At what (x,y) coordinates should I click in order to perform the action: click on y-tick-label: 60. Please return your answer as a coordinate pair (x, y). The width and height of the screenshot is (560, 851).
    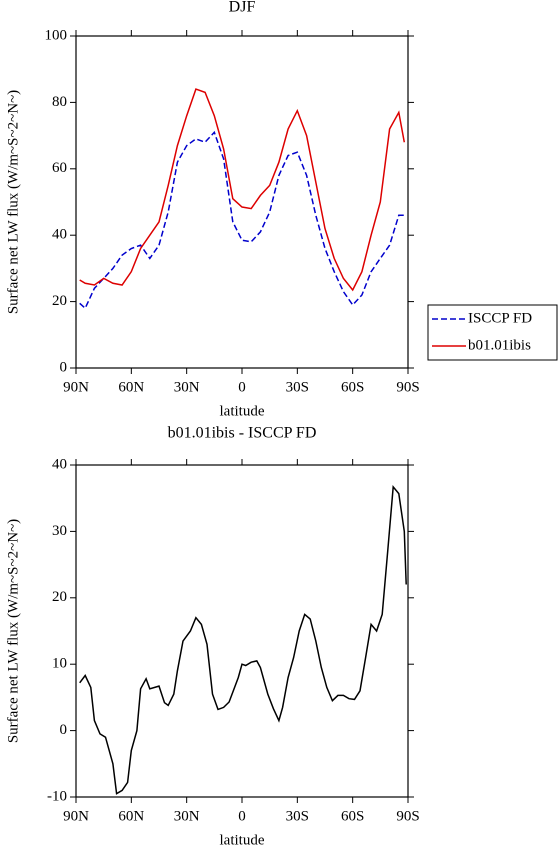
    Looking at the image, I should click on (59, 168).